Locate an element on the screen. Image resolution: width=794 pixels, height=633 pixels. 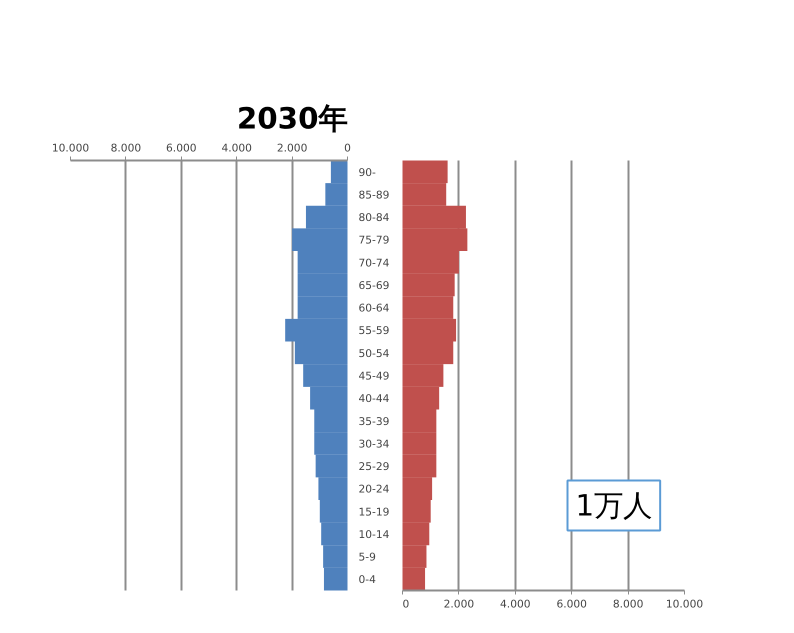
y-tick-label: 35-39 is located at coordinates (374, 421).